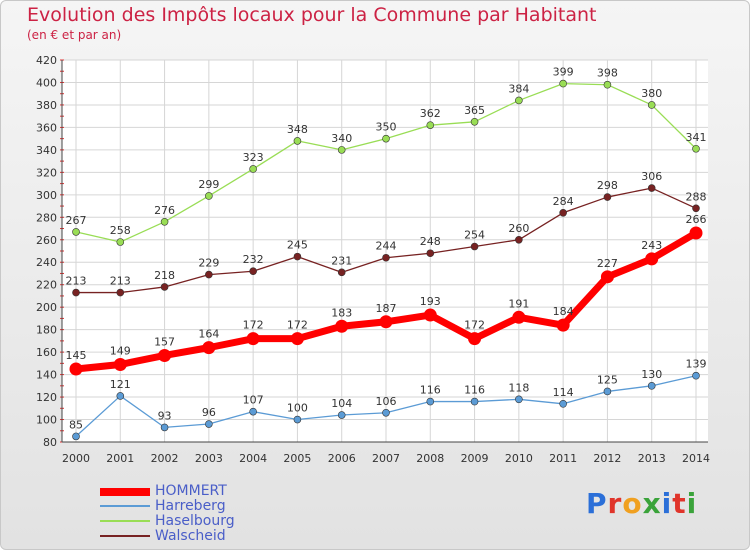 The image size is (750, 550). Describe the element at coordinates (120, 384) in the screenshot. I see `data-label-harreberg: 121` at that location.